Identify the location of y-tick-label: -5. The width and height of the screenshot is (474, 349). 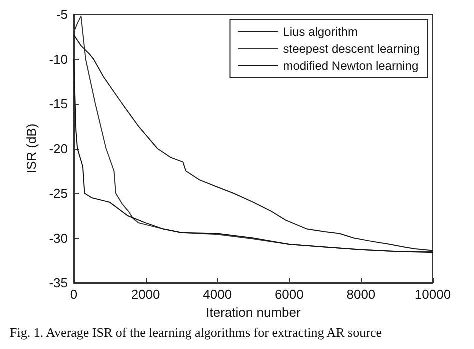
(62, 14).